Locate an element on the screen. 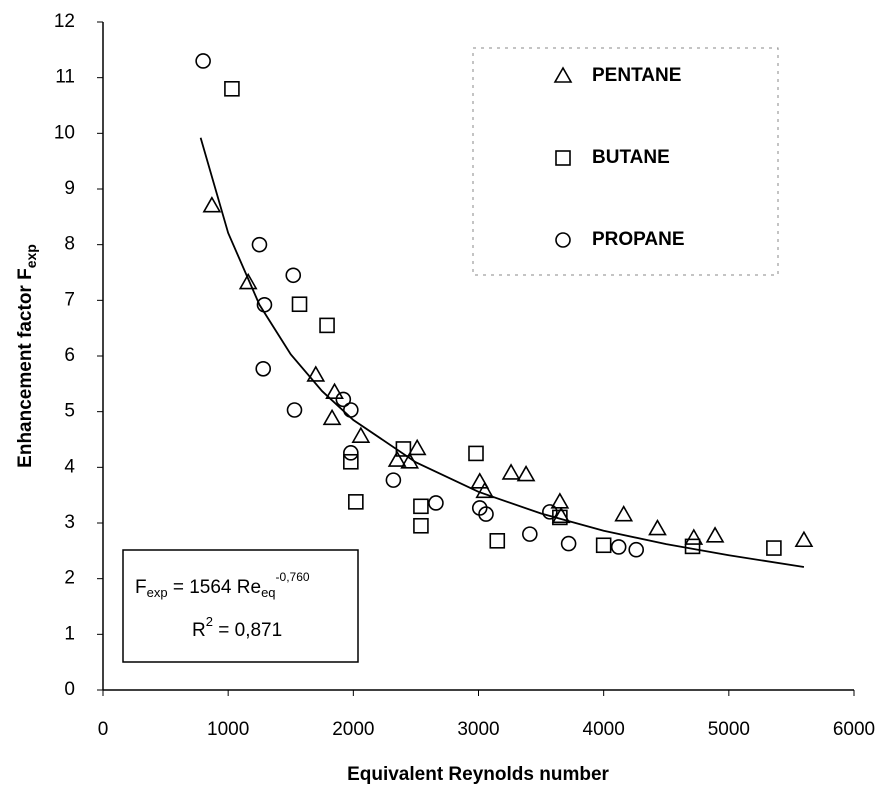 Image resolution: width=888 pixels, height=790 pixels. legend-label: PROPANE is located at coordinates (638, 239).